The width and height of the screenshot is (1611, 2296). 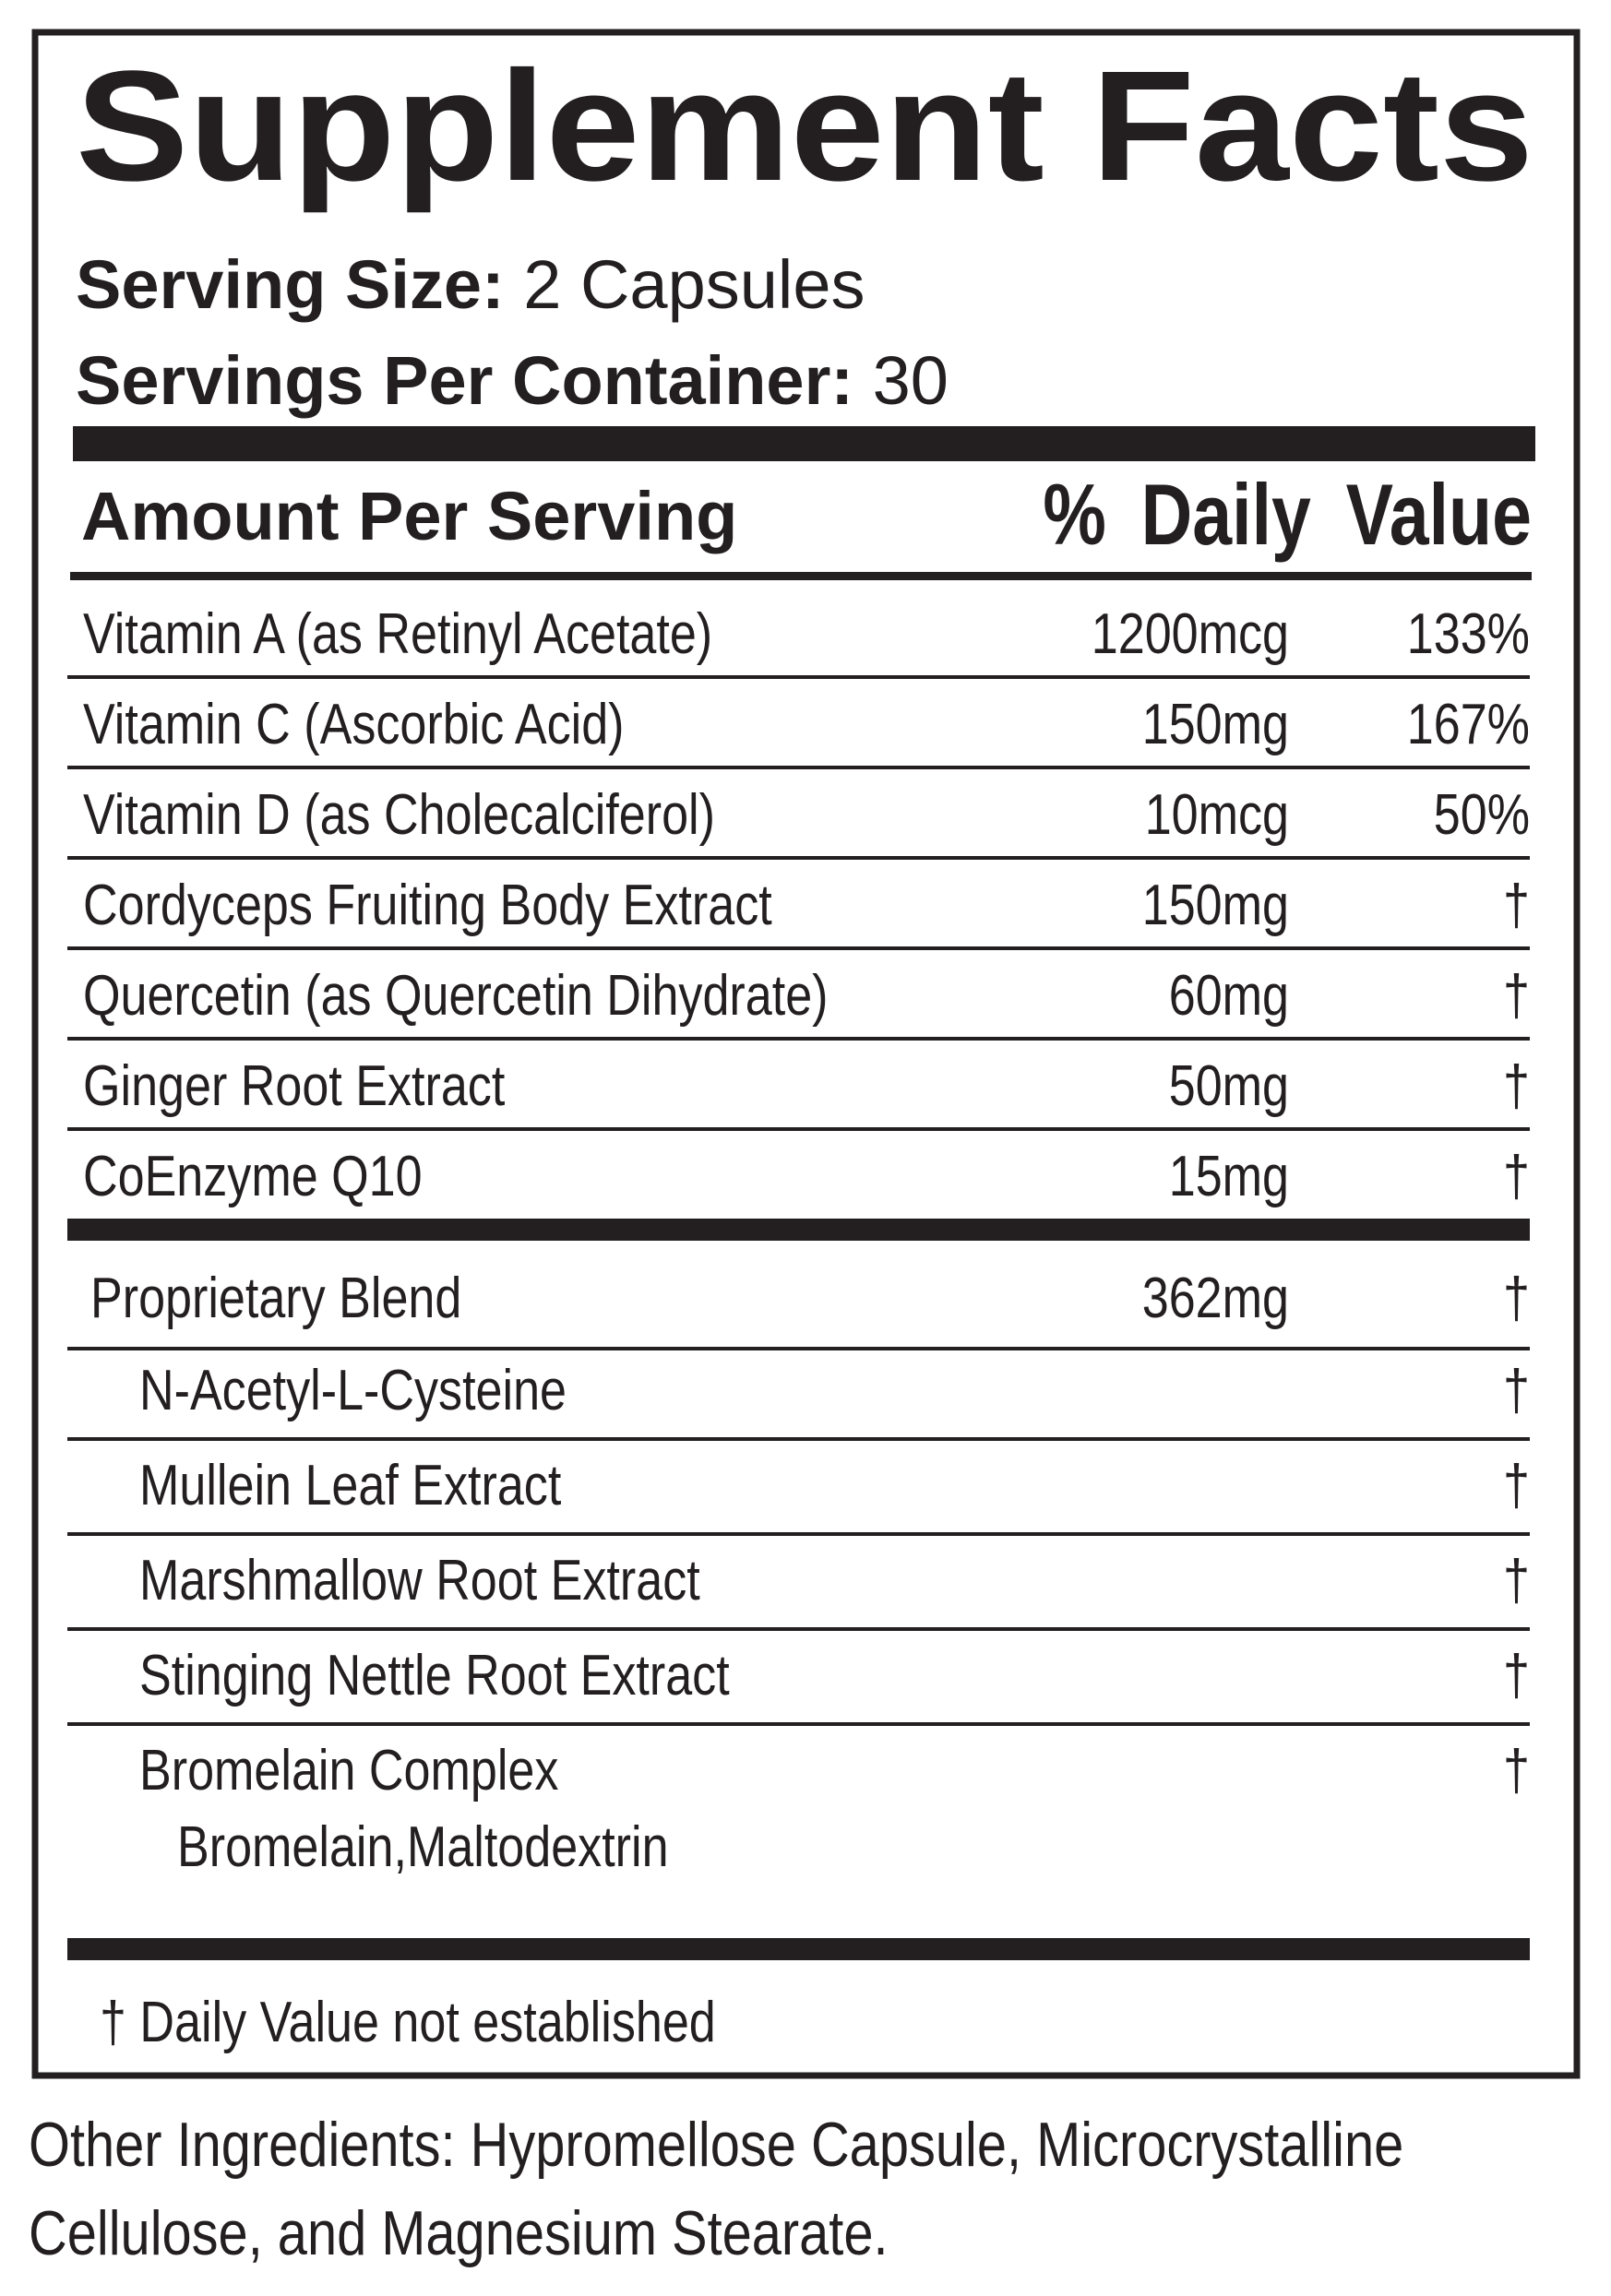 I want to click on ingredient-name: Vitamin A (as Retinyl Acetate), so click(x=398, y=634).